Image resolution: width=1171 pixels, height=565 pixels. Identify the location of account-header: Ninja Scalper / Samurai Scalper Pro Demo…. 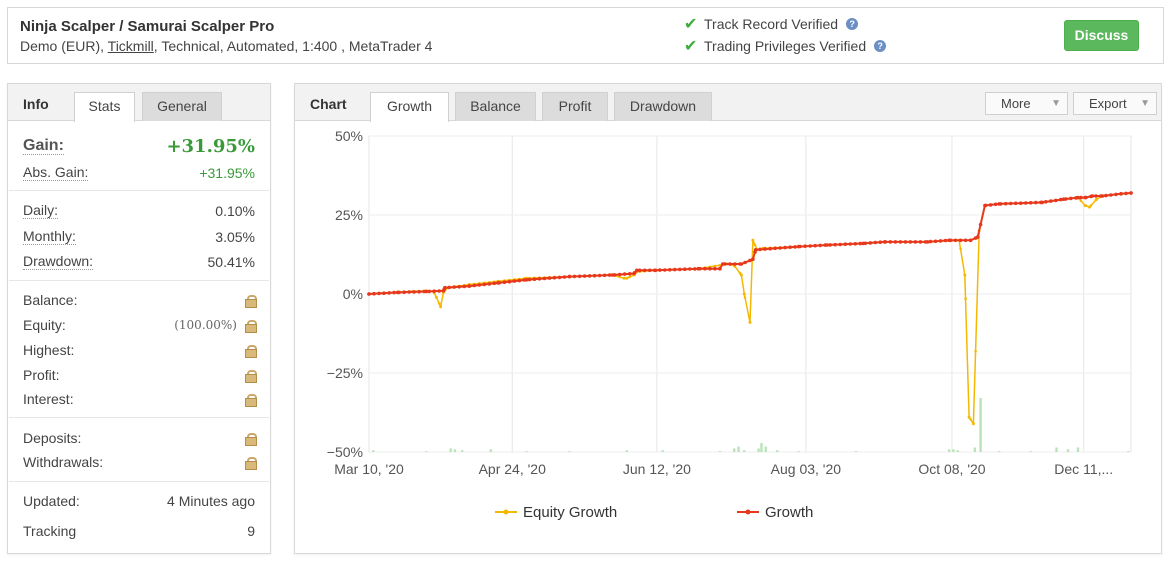
(585, 35).